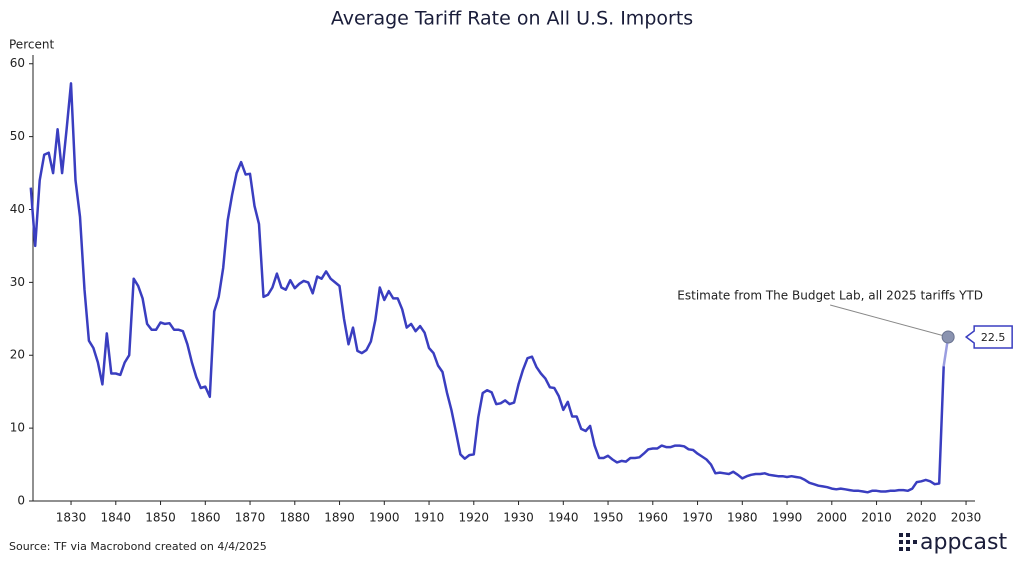 The image size is (1024, 563). Describe the element at coordinates (889, 321) in the screenshot. I see `annotation-leader` at that location.